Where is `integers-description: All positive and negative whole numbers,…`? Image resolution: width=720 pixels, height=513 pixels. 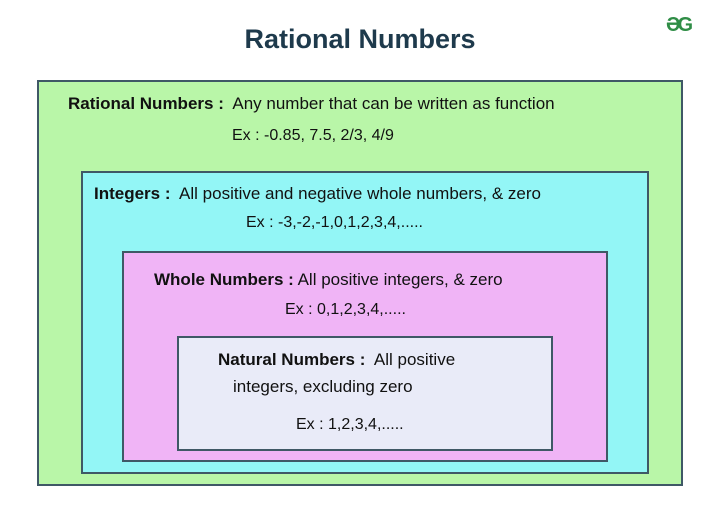
integers-description: All positive and negative whole numbers,… is located at coordinates (360, 193).